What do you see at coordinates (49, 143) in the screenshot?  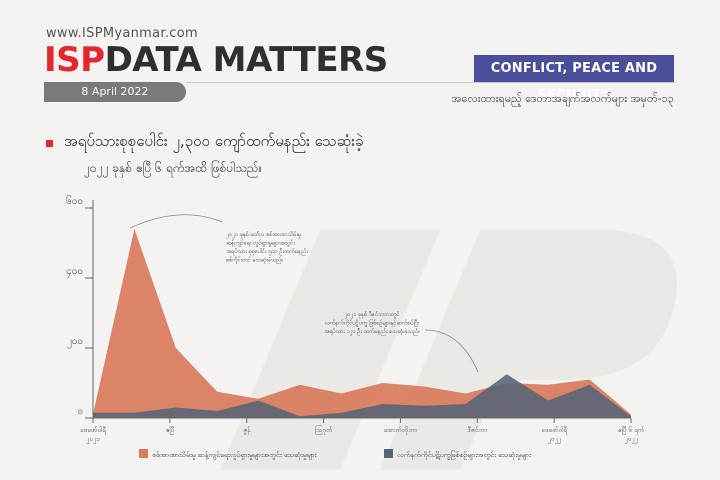 I see `title-bullet` at bounding box center [49, 143].